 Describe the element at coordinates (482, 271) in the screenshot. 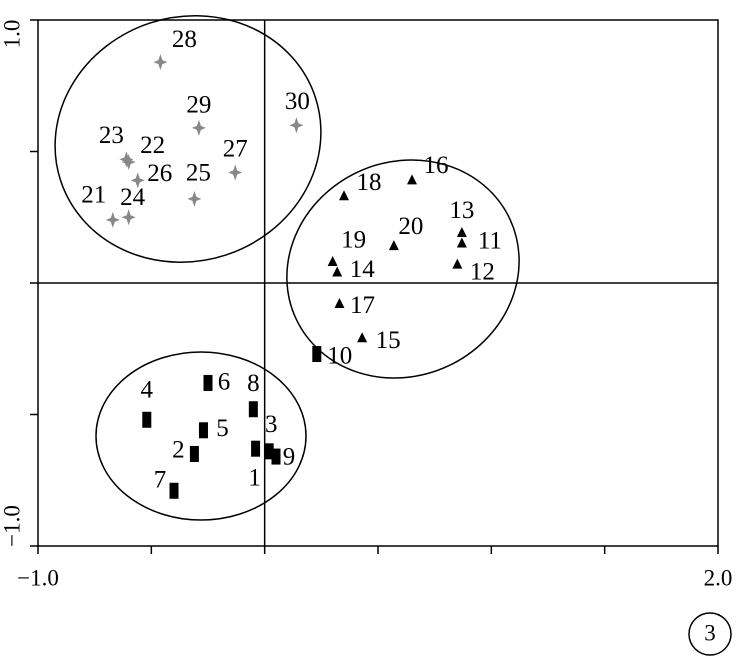

I see `point-label: 12` at that location.